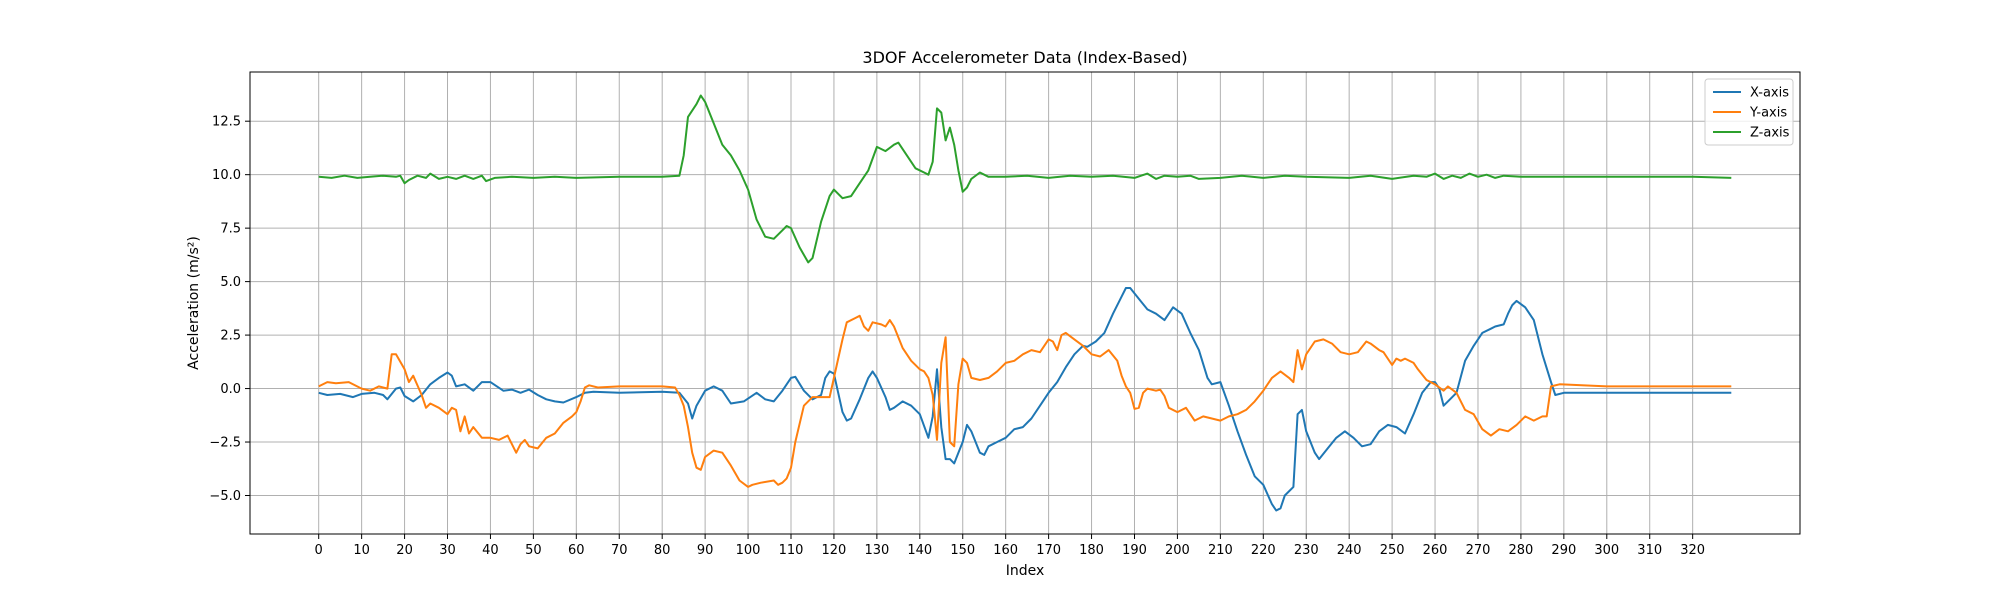 The height and width of the screenshot is (600, 2000). What do you see at coordinates (1435, 550) in the screenshot?
I see `x-tick-label: 260` at bounding box center [1435, 550].